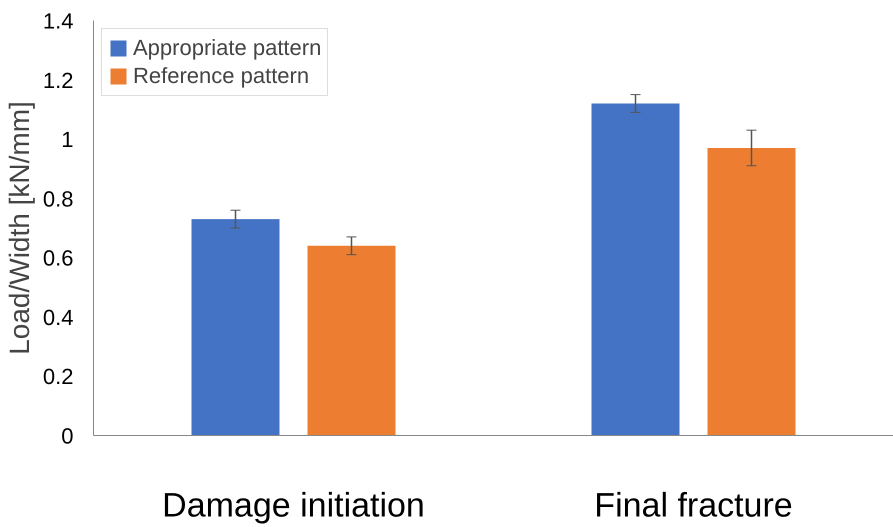 The height and width of the screenshot is (527, 893). I want to click on y-tick-label: 0.4, so click(58, 317).